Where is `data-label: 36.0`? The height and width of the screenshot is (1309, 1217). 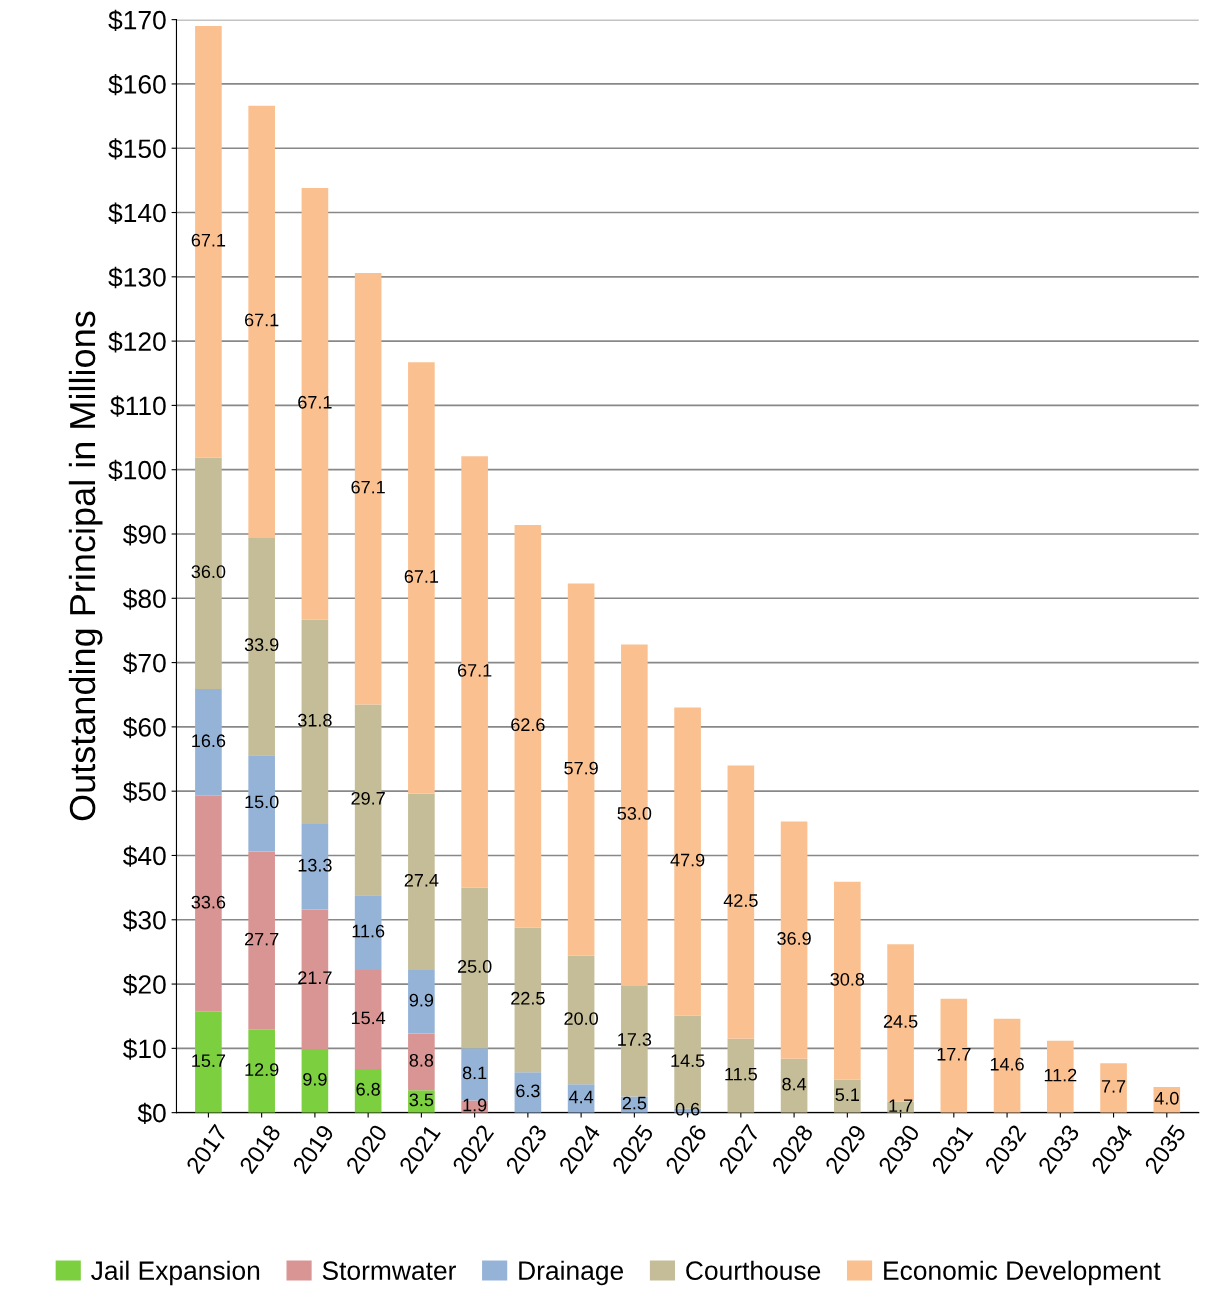
data-label: 36.0 is located at coordinates (208, 572).